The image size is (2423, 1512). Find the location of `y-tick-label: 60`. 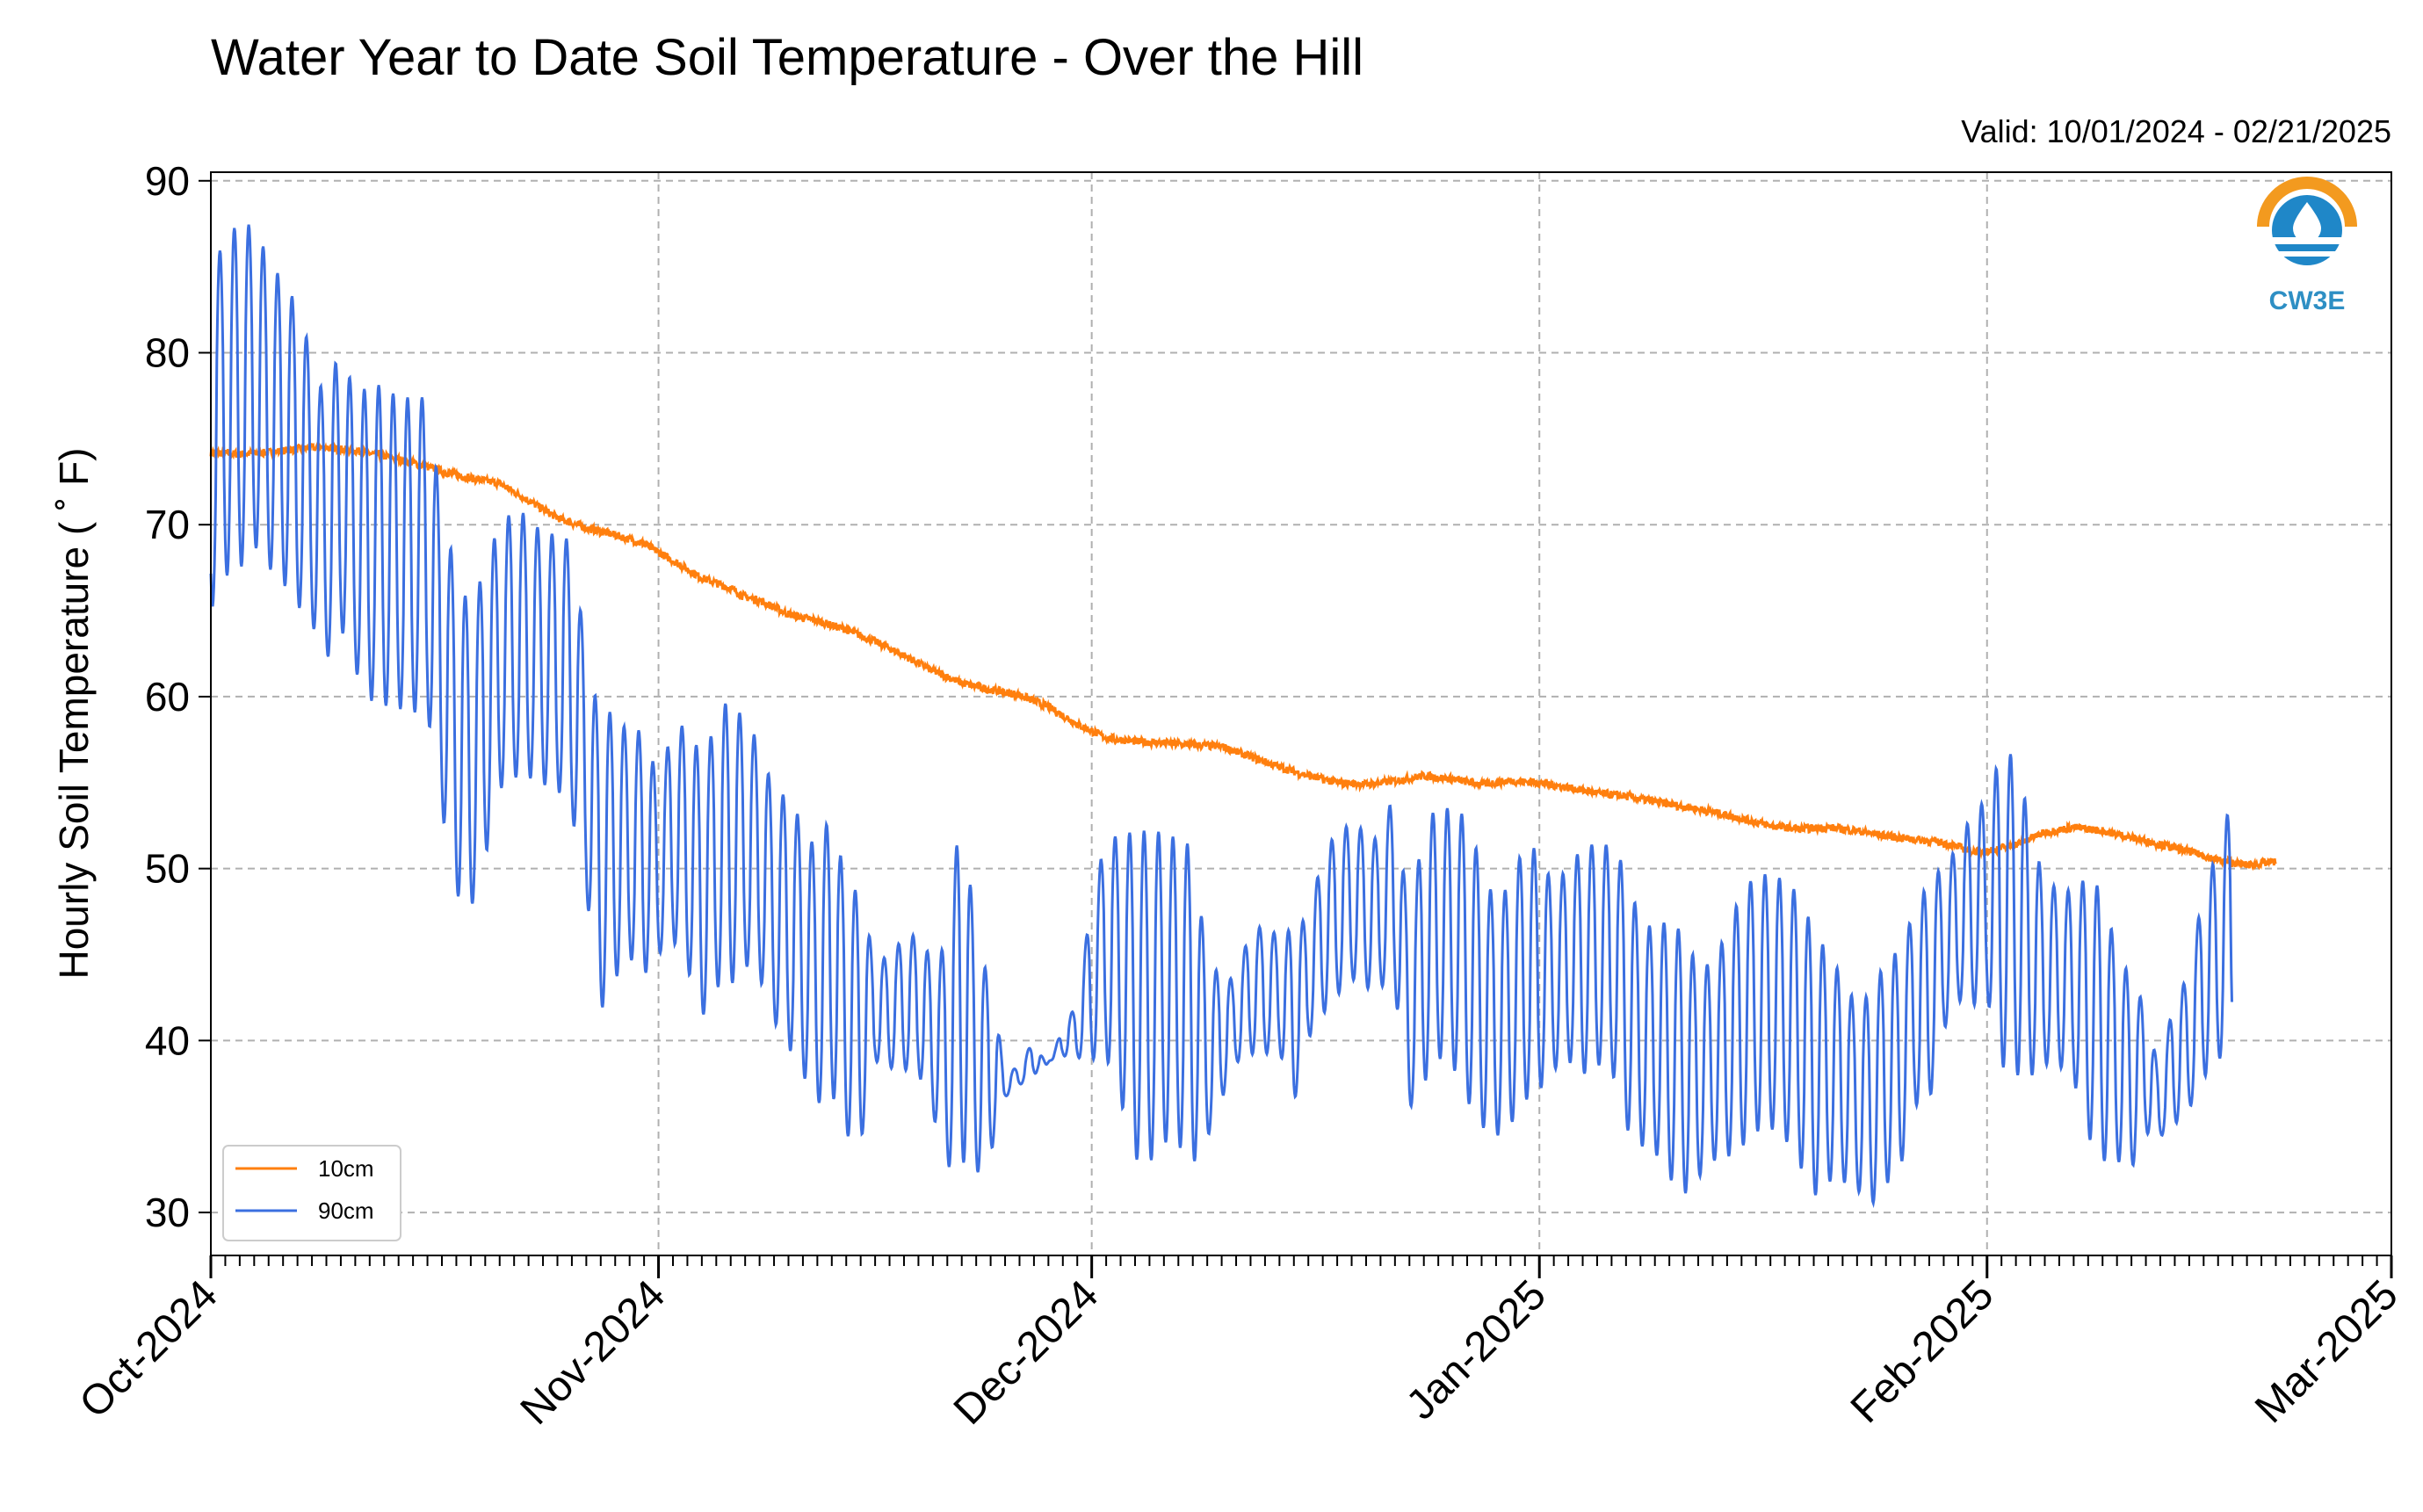

y-tick-label: 60 is located at coordinates (167, 697).